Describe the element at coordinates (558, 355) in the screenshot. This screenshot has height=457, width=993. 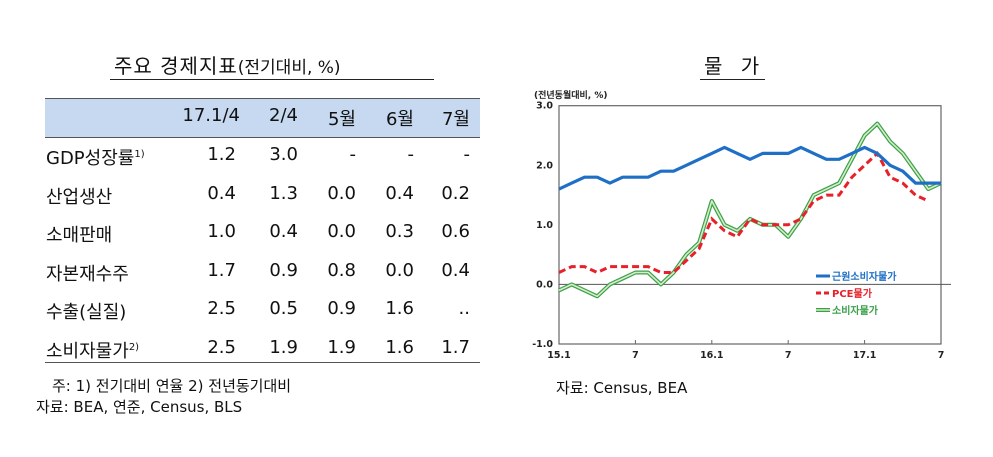
I see `x-tick-label: 15.1` at that location.